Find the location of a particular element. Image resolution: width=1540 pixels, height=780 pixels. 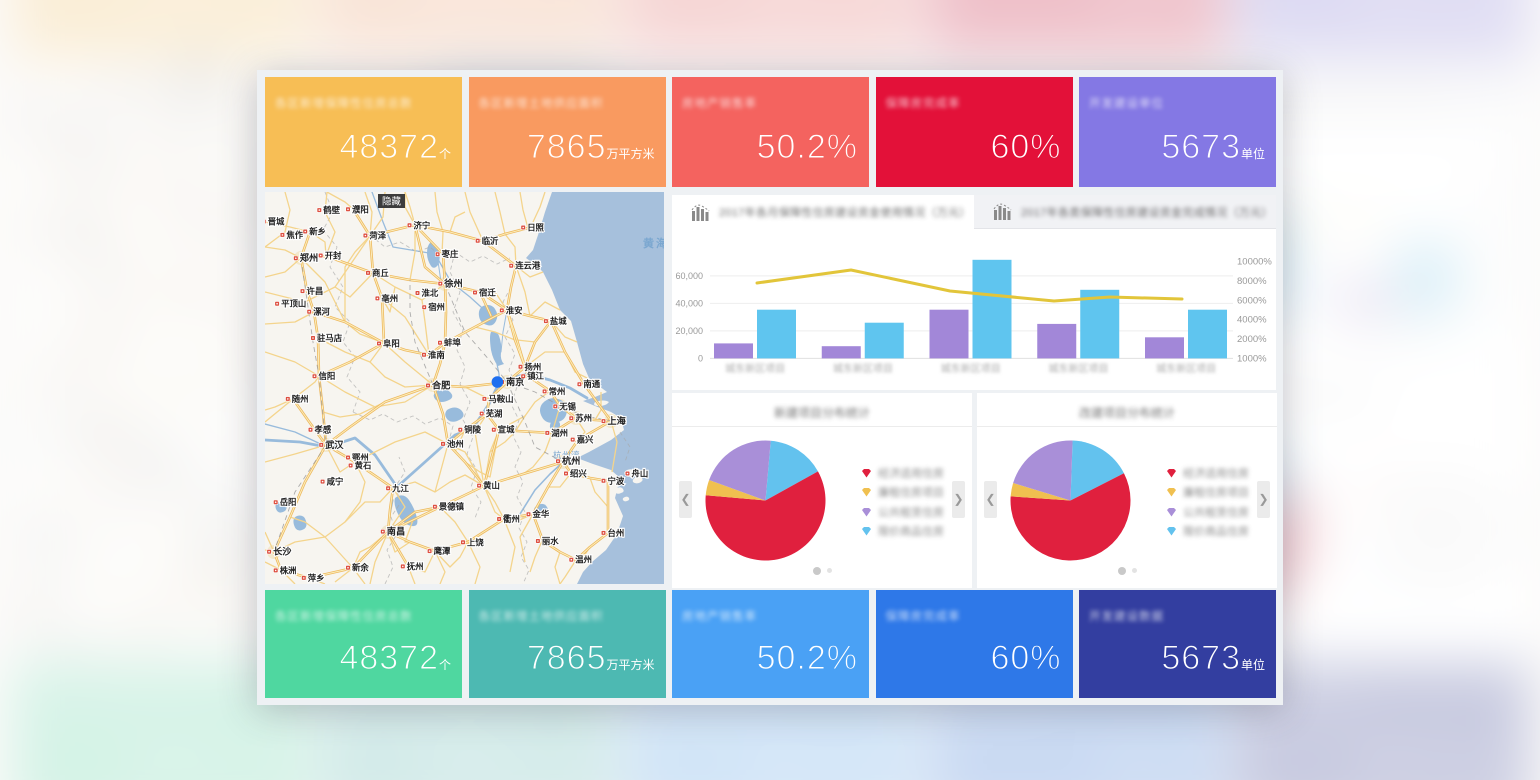

svg-text: 宁波 is located at coordinates (616, 481).